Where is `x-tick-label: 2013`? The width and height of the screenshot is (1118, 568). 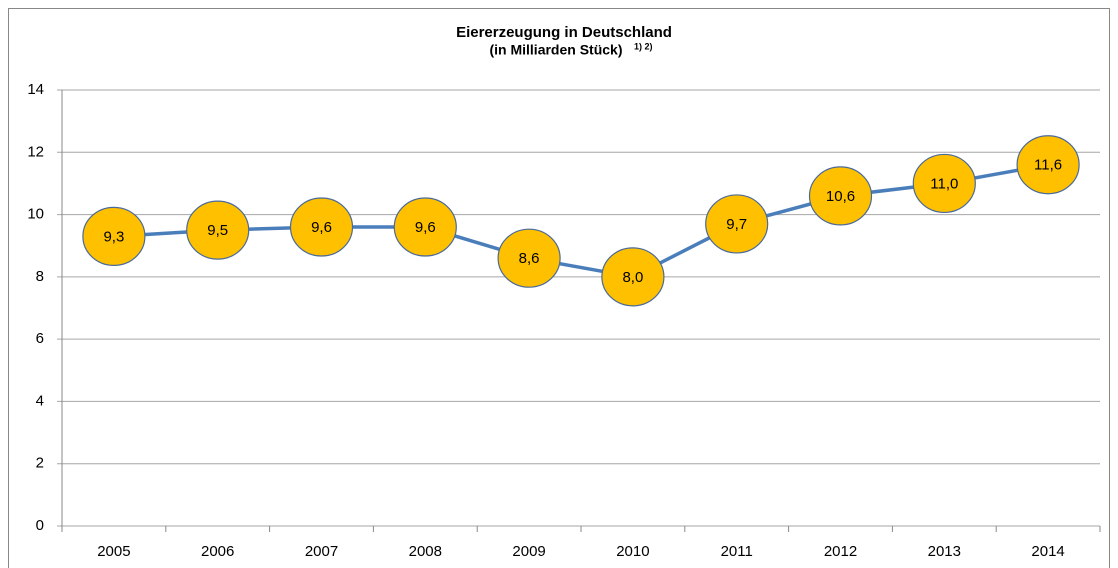
x-tick-label: 2013 is located at coordinates (944, 551).